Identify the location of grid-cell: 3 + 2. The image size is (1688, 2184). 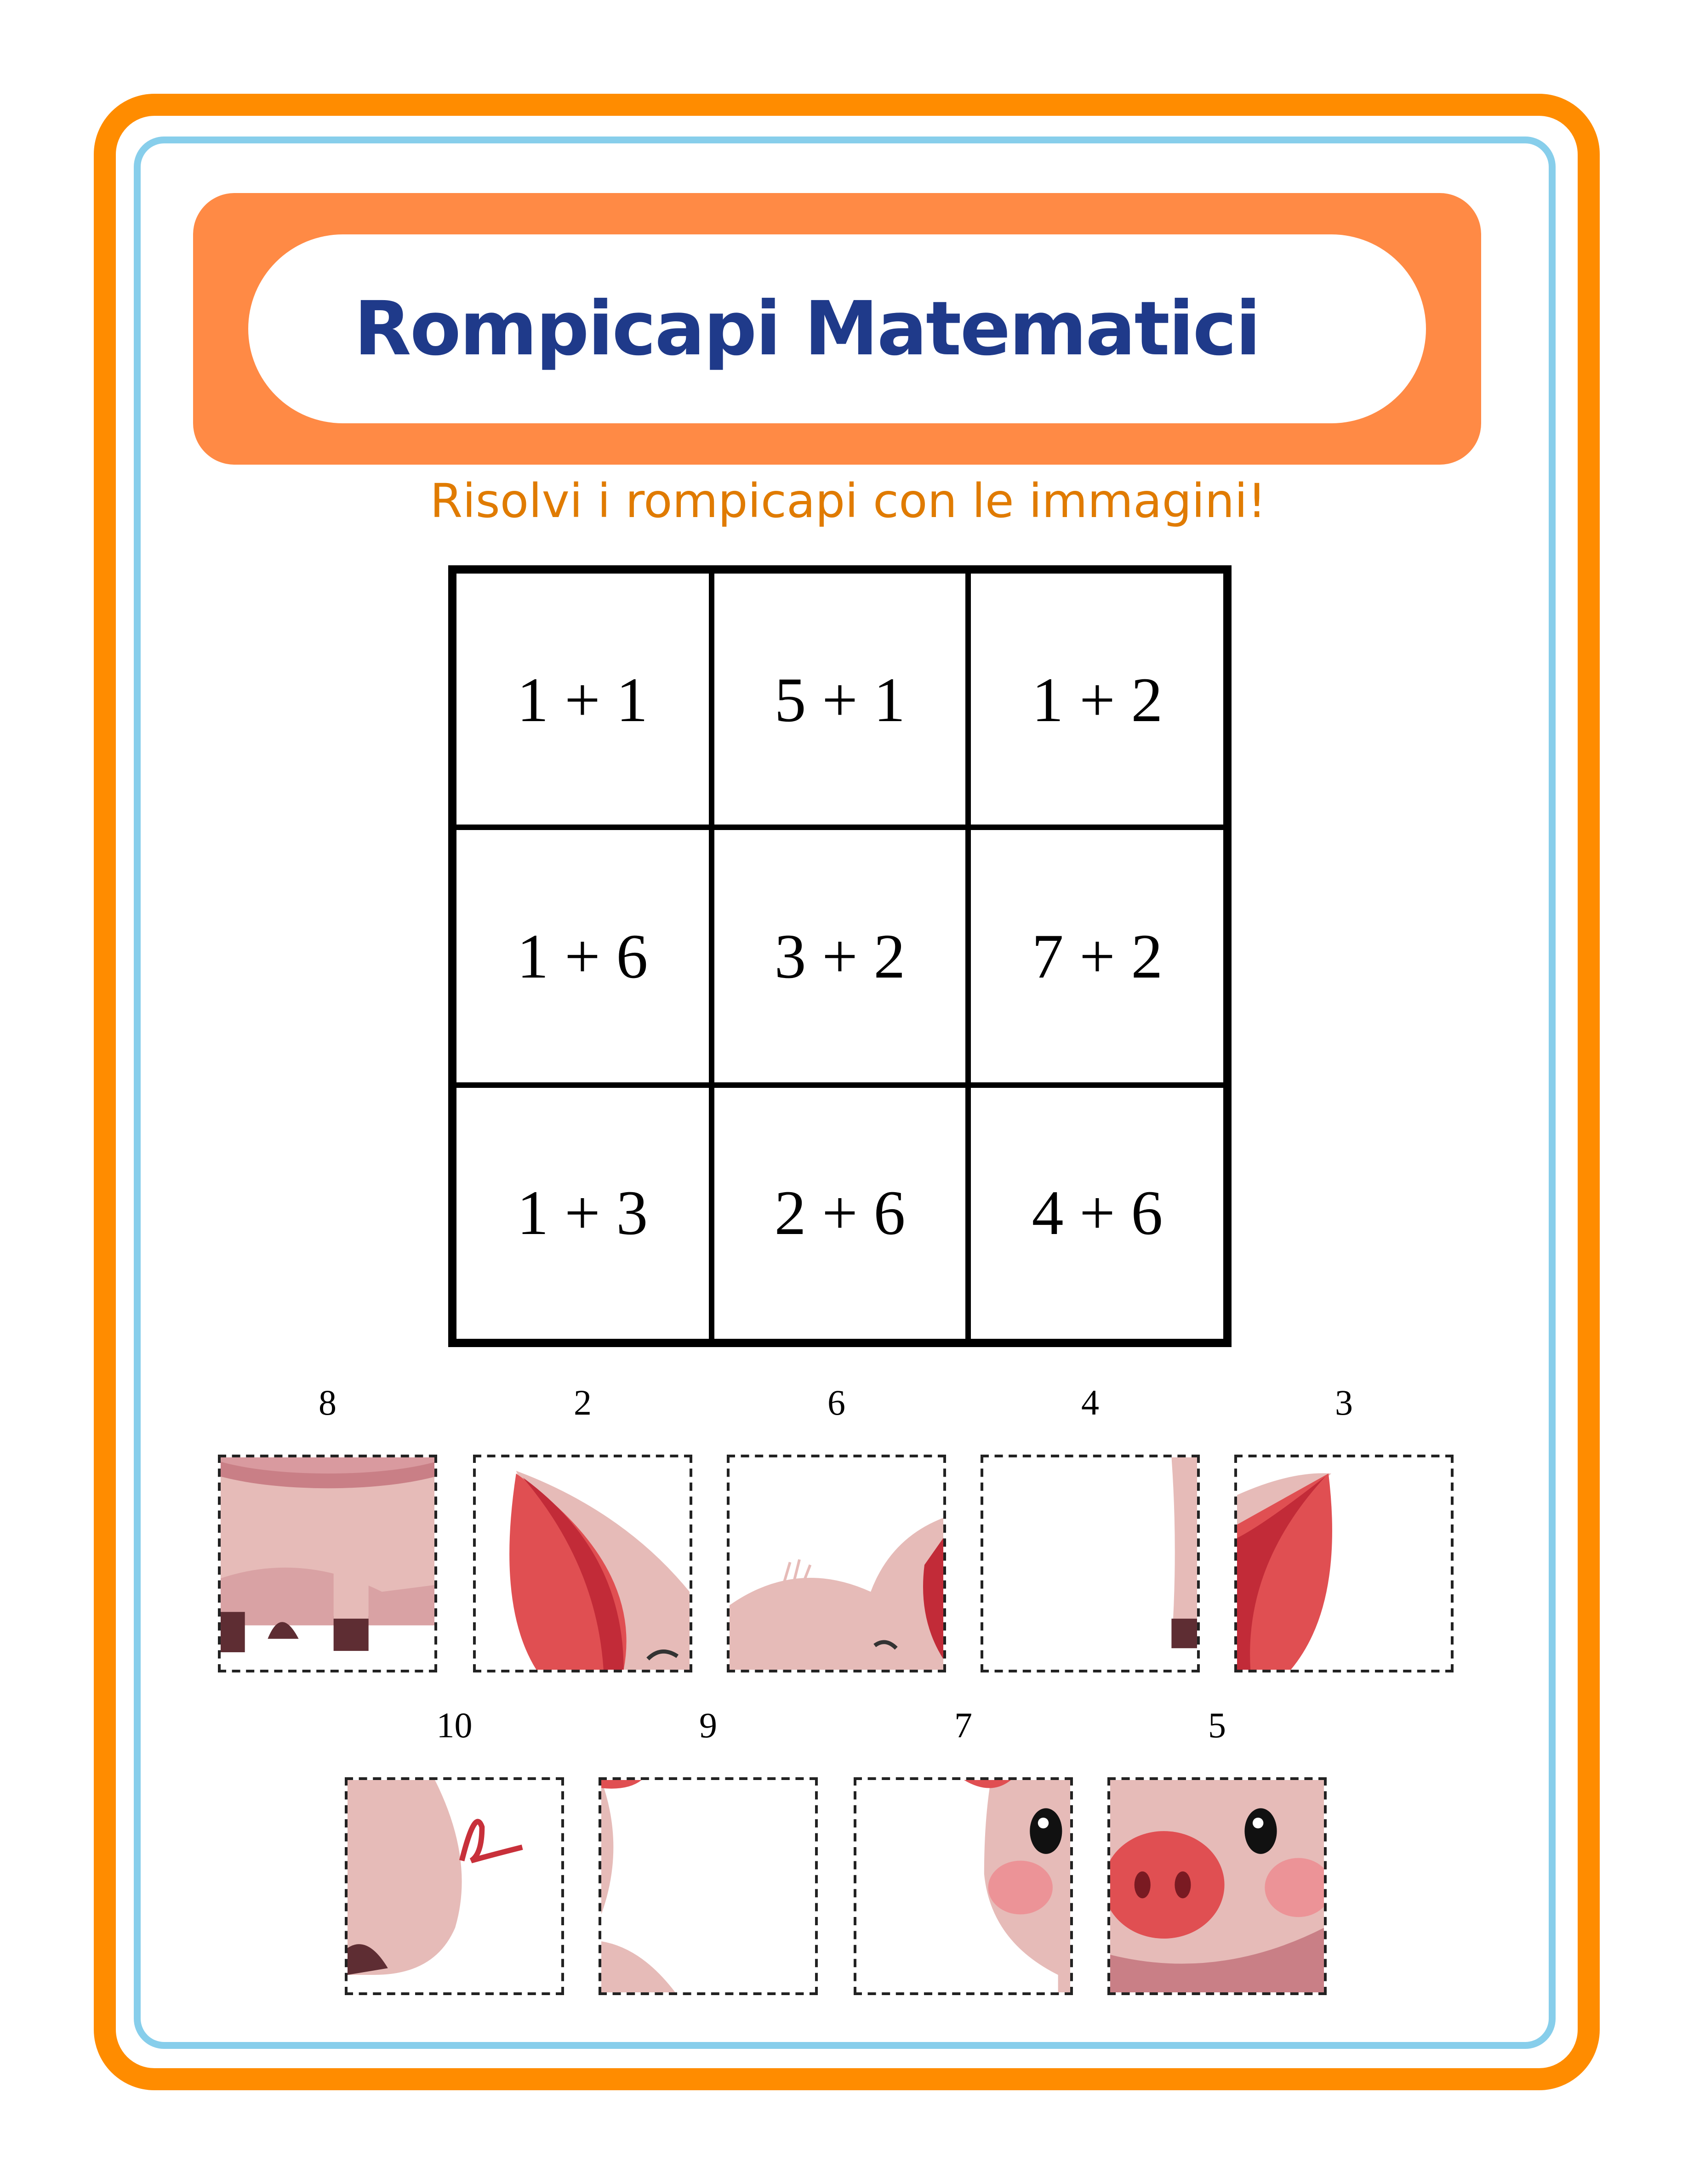
(840, 956).